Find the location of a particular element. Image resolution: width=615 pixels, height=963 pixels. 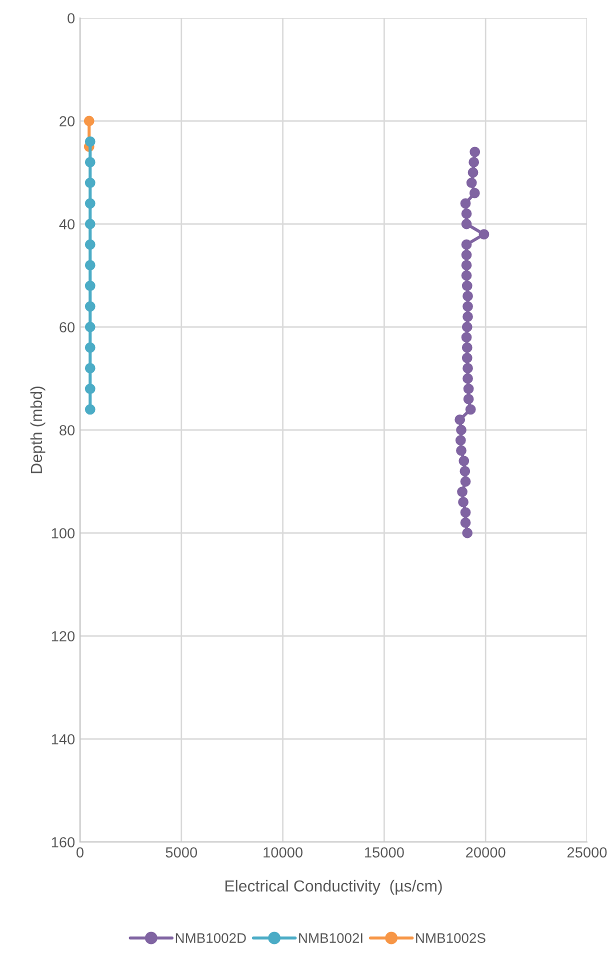

legend-label: NMB1002I is located at coordinates (330, 938).